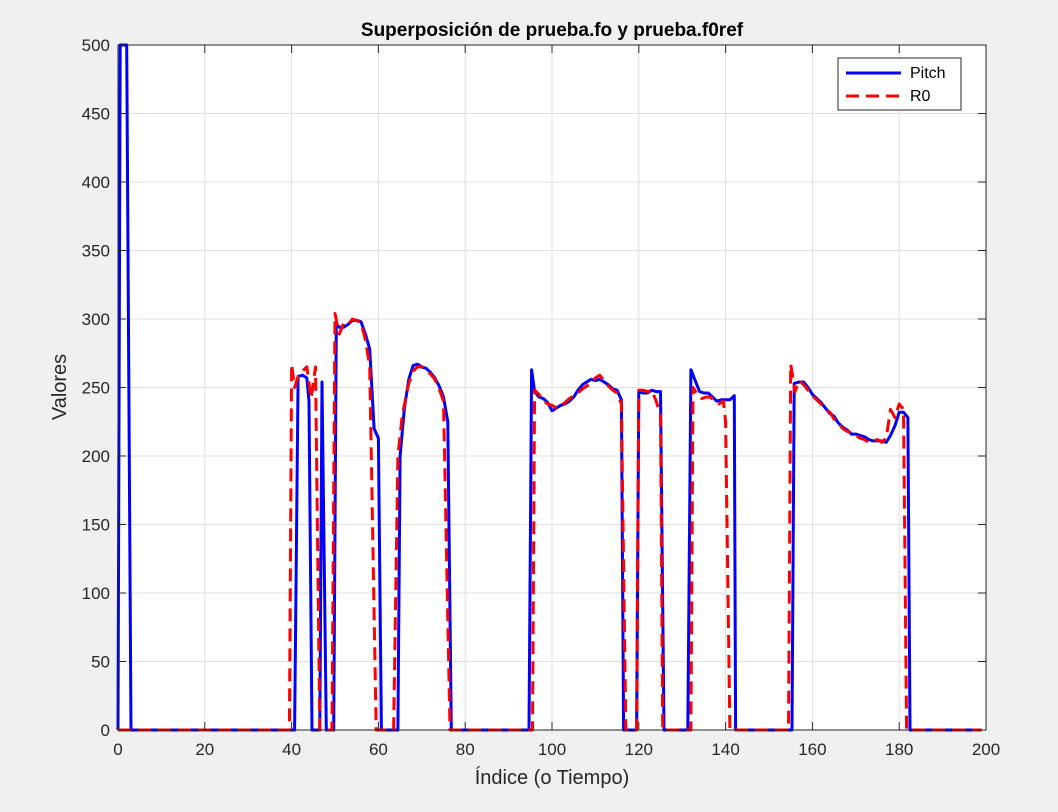  What do you see at coordinates (204, 749) in the screenshot?
I see `x-tick-label: 20` at bounding box center [204, 749].